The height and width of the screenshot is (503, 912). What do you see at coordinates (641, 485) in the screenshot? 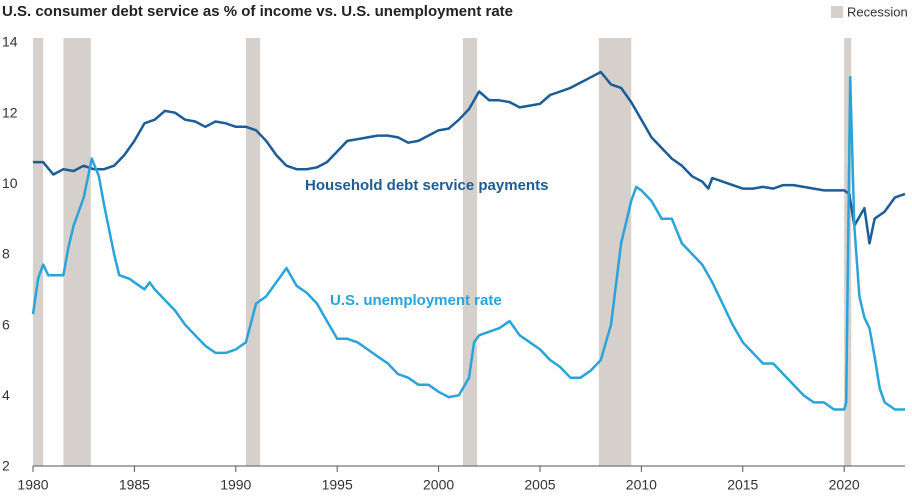
I see `x-tick-label: 2010` at bounding box center [641, 485].